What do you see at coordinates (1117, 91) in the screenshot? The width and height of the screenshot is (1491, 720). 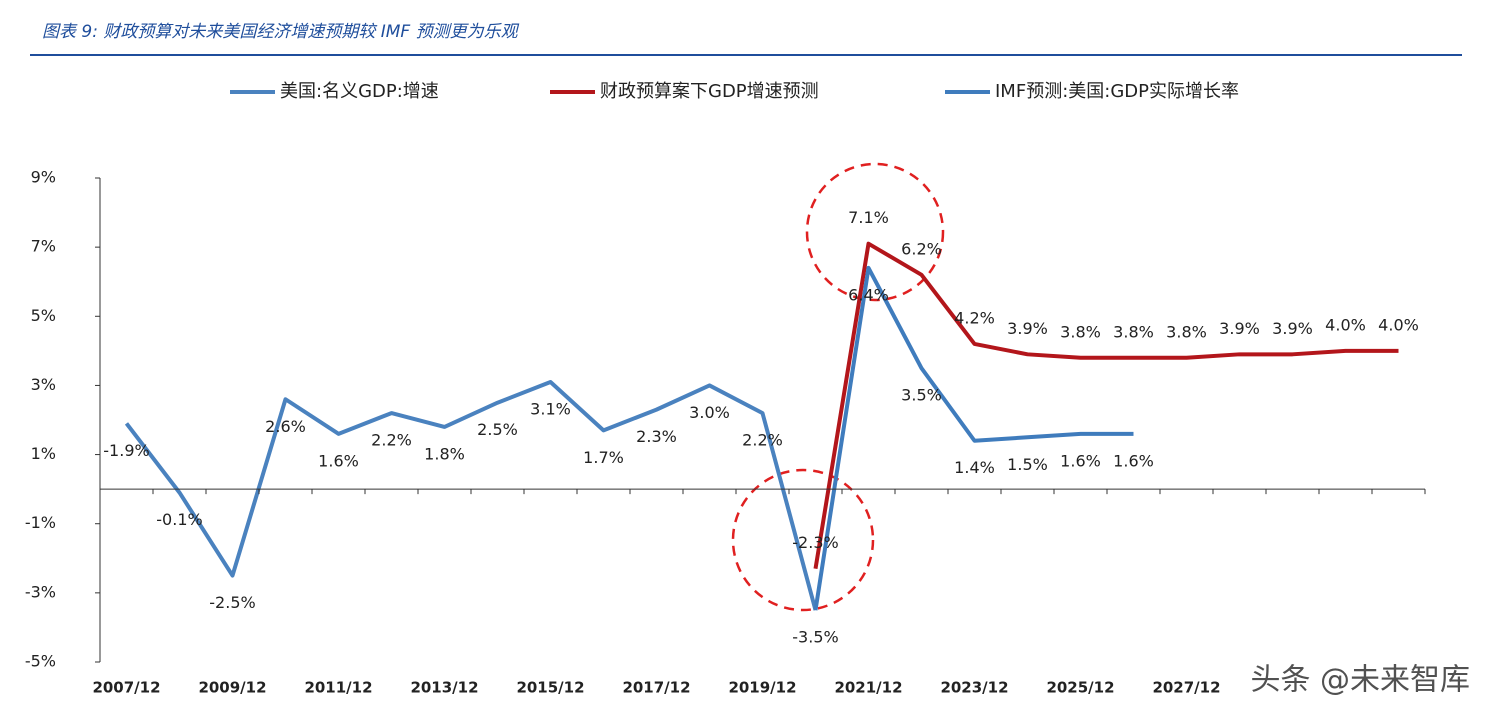 I see `legend-label: IMF预测:美国:GDP实际增长率` at bounding box center [1117, 91].